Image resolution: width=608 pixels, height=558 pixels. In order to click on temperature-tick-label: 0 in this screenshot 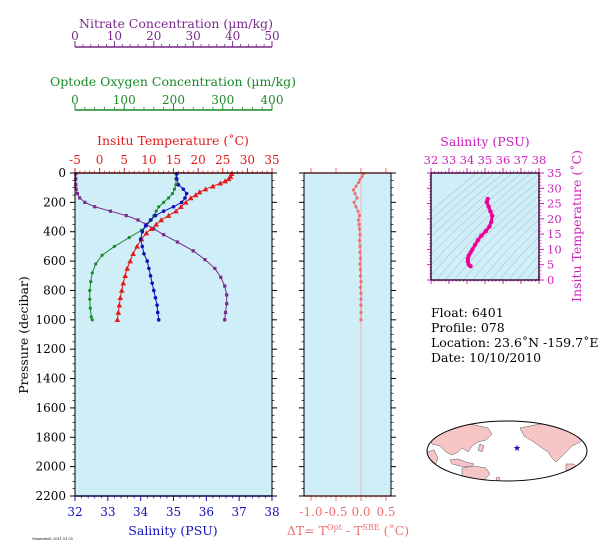, I will do `click(100, 160)`.